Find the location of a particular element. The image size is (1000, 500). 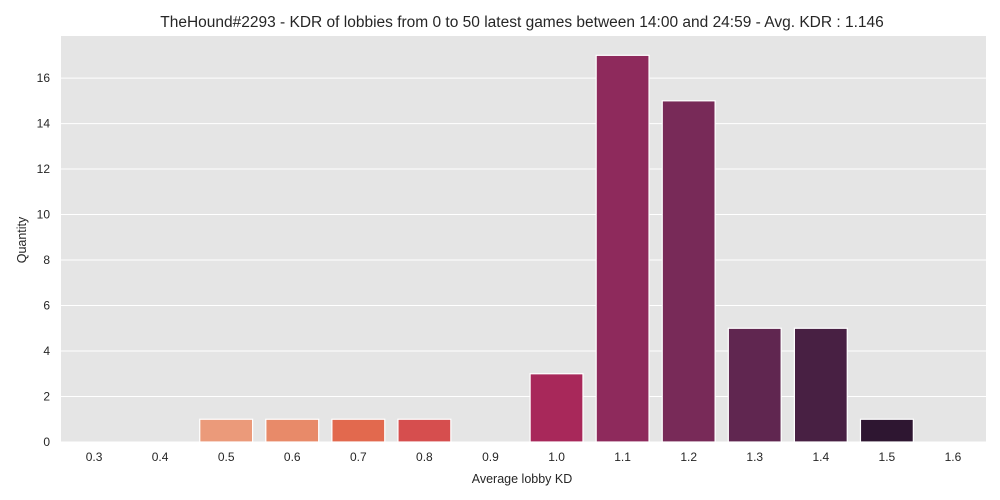

y-tick-labels: 0 2 4 6 8 10 12 14 16 is located at coordinates (44, 260).